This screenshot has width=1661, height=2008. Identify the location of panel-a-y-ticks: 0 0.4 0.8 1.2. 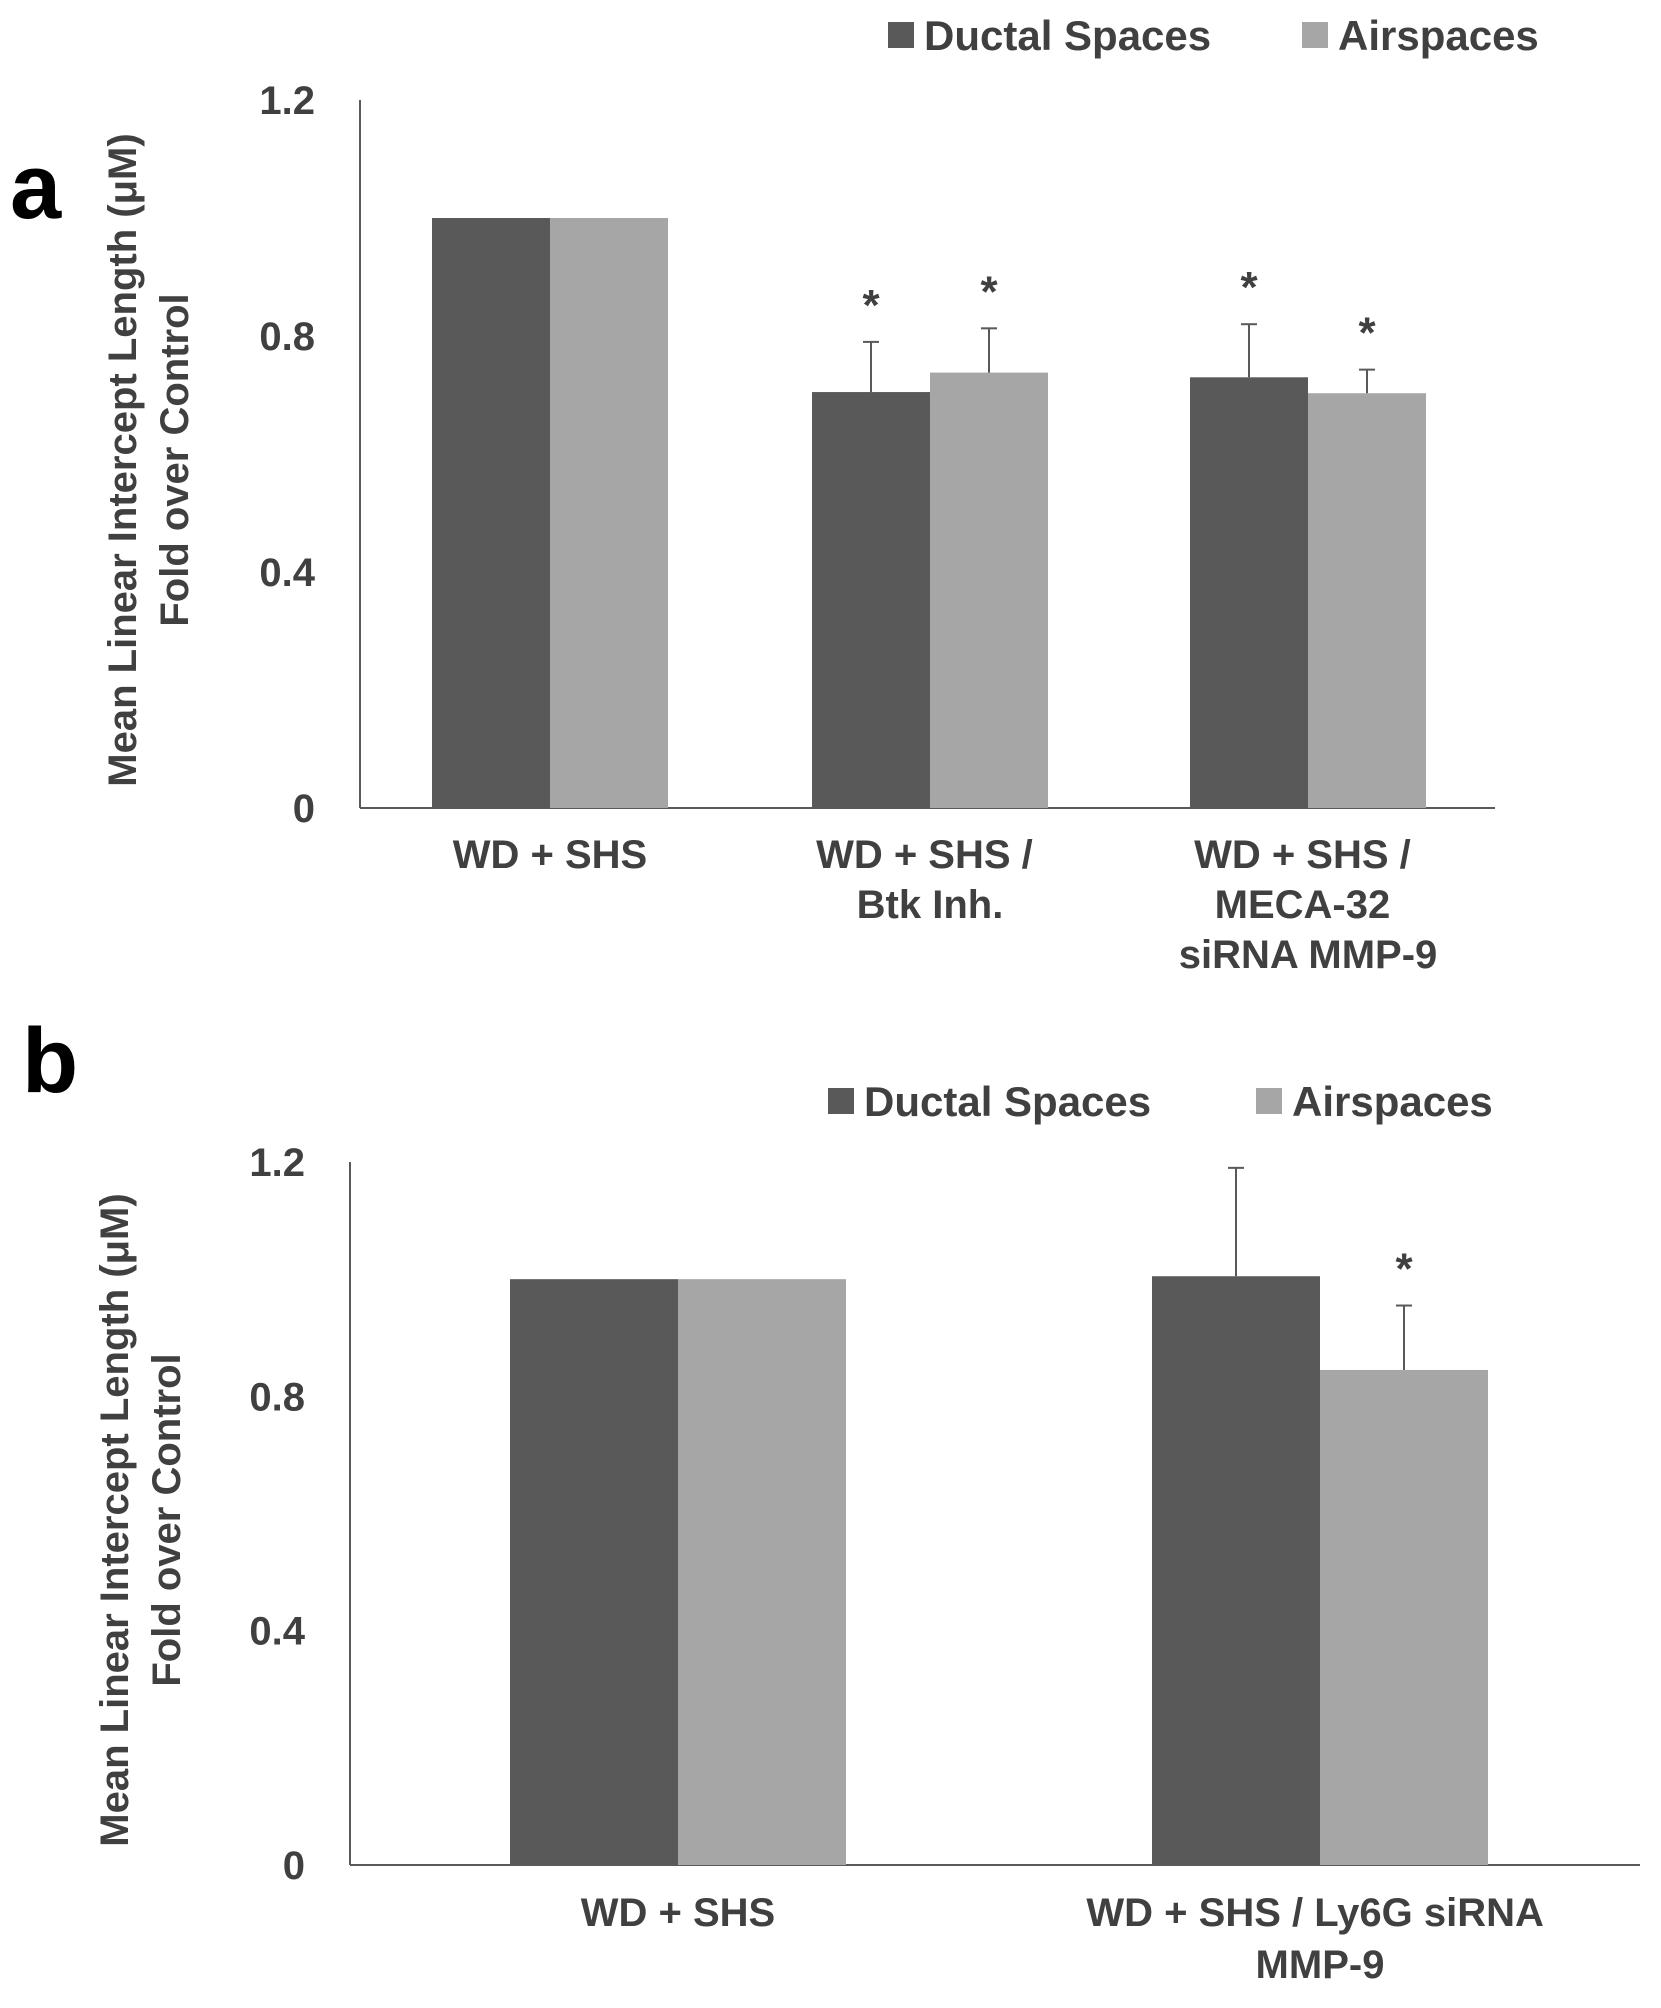
(287, 455).